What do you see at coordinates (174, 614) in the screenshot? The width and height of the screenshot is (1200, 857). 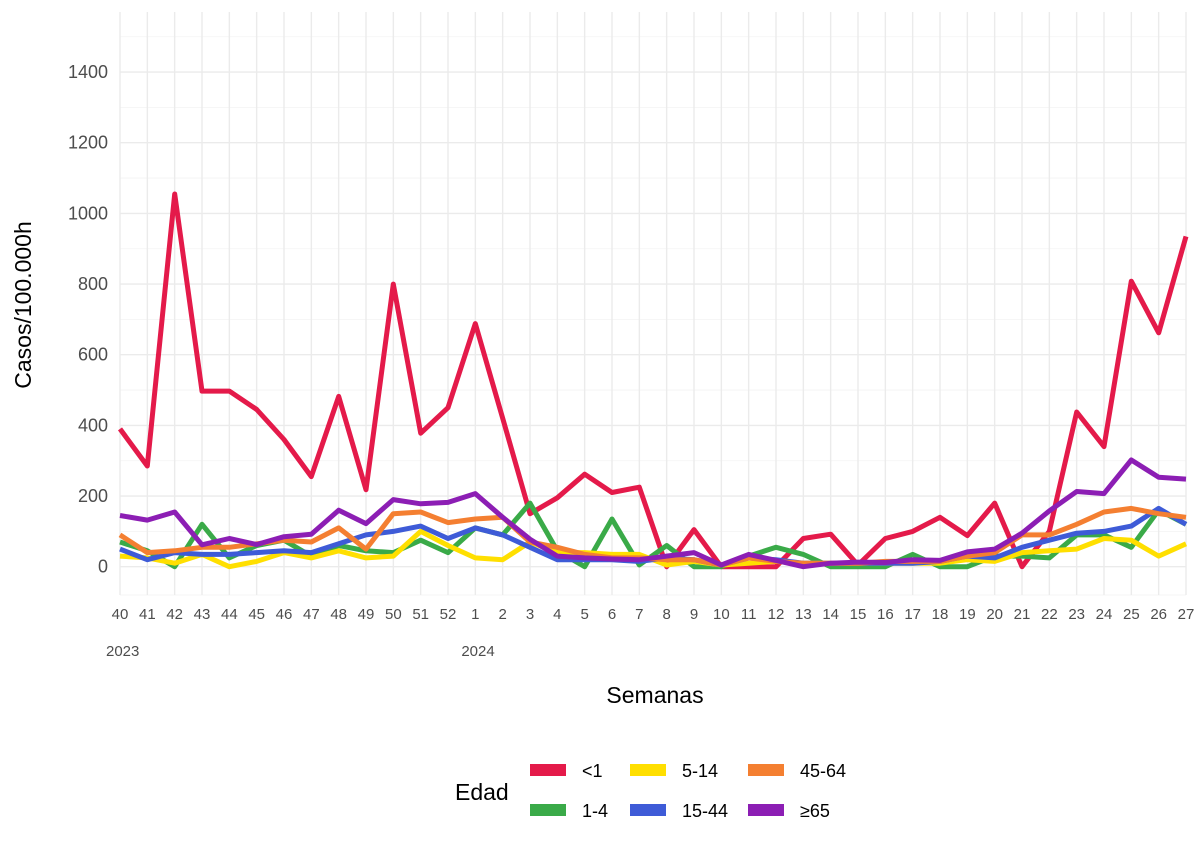 I see `x-tick-label: 42` at bounding box center [174, 614].